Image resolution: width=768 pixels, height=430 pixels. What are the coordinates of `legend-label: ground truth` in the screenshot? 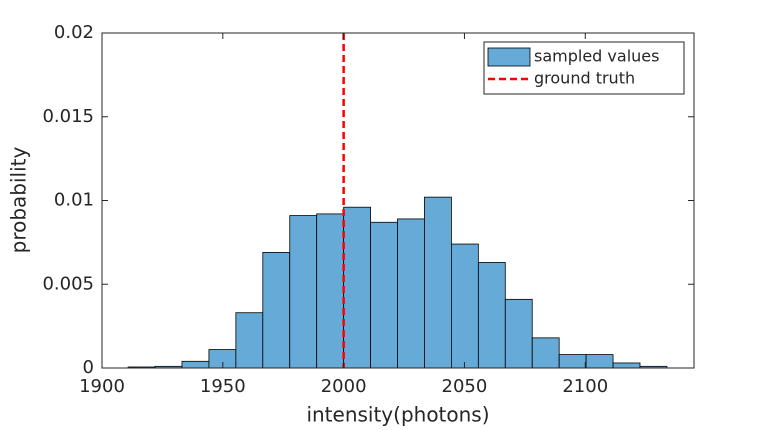 It's located at (584, 78).